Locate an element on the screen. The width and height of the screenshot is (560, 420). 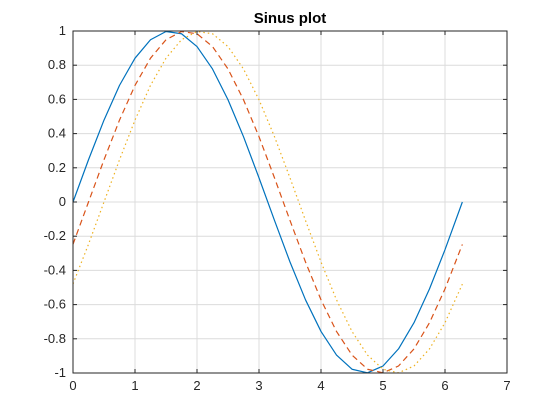
y-tick-labels: -1 -0.8 -0.6 -0.4 -0.2 0 0.2 0.4 0.6 0.8 1 is located at coordinates (55, 201).